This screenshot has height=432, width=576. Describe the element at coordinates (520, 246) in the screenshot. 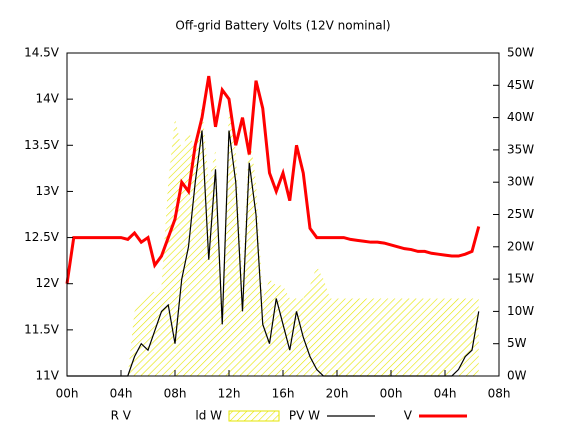

I see `y2-tick-label: 20W` at that location.